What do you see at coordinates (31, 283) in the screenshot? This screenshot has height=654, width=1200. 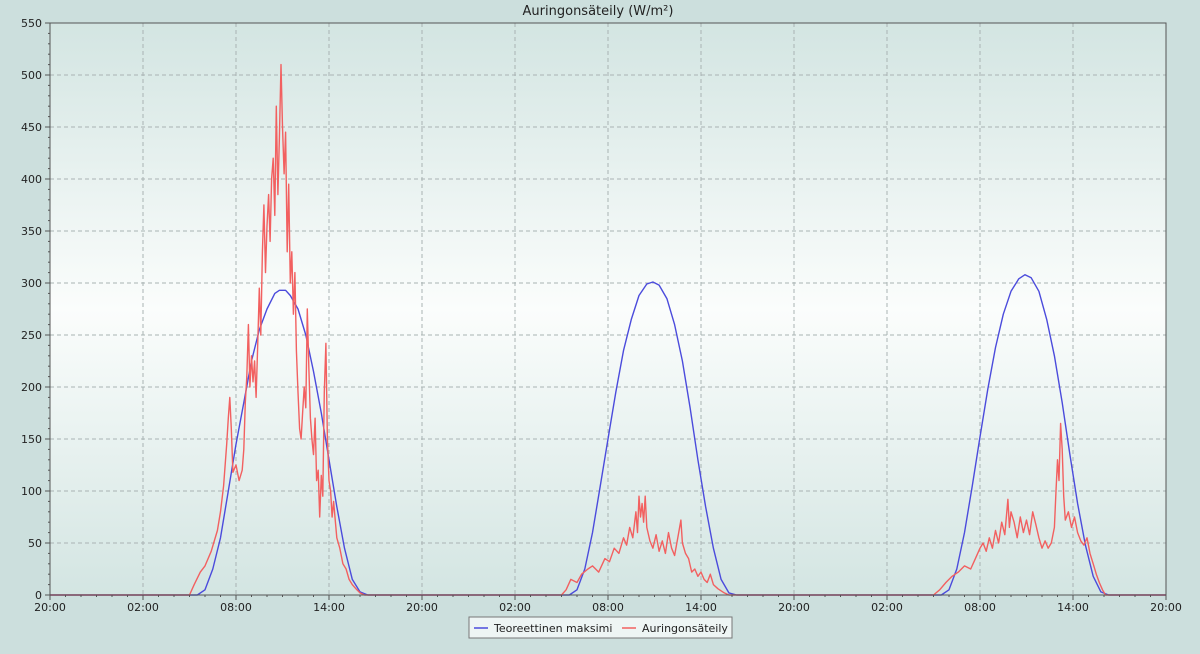 I see `y-tick-label: 300` at bounding box center [31, 283].